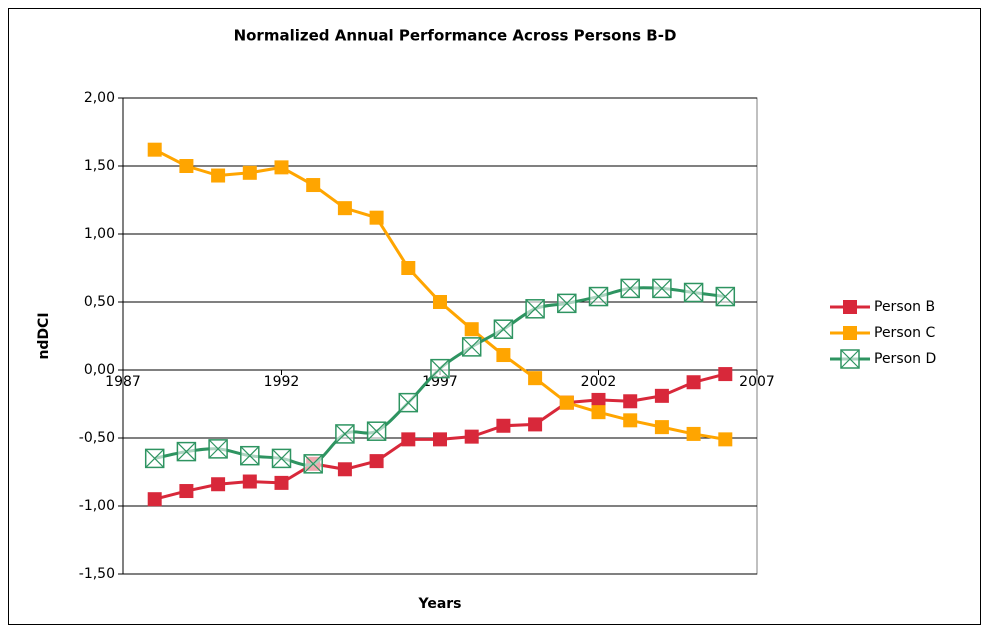 This screenshot has height=633, width=989. What do you see at coordinates (904, 307) in the screenshot?
I see `legend-label: Person B` at bounding box center [904, 307].